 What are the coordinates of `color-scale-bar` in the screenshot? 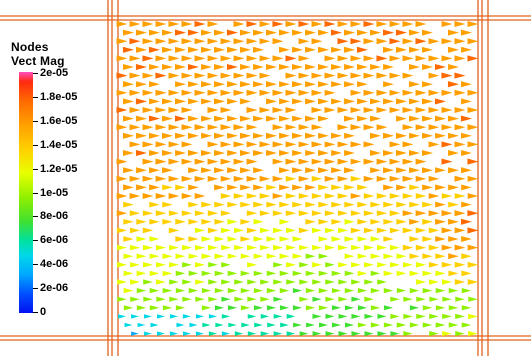 It's located at (26, 192).